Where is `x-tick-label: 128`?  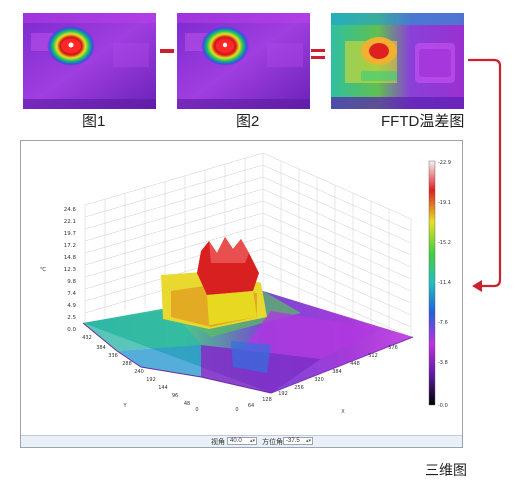 x-tick-label: 128 is located at coordinates (267, 400).